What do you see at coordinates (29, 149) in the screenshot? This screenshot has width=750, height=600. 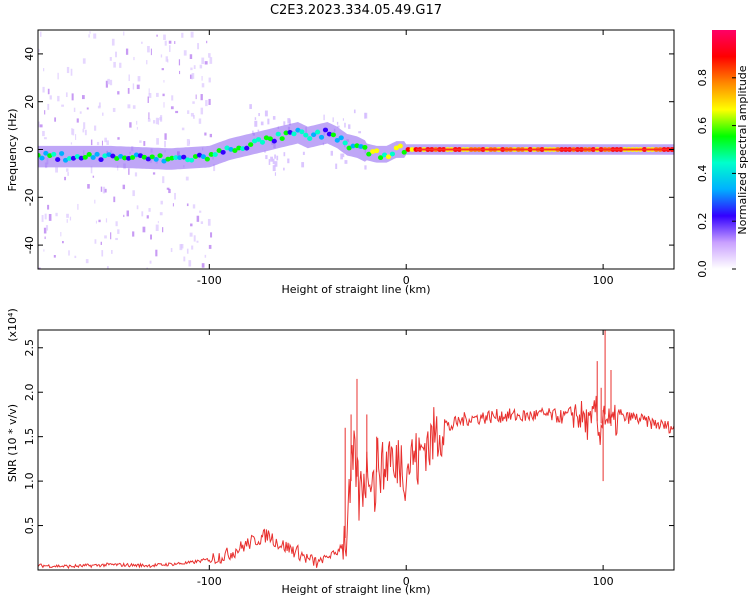 I see `y-tick-label: 0` at bounding box center [29, 149].